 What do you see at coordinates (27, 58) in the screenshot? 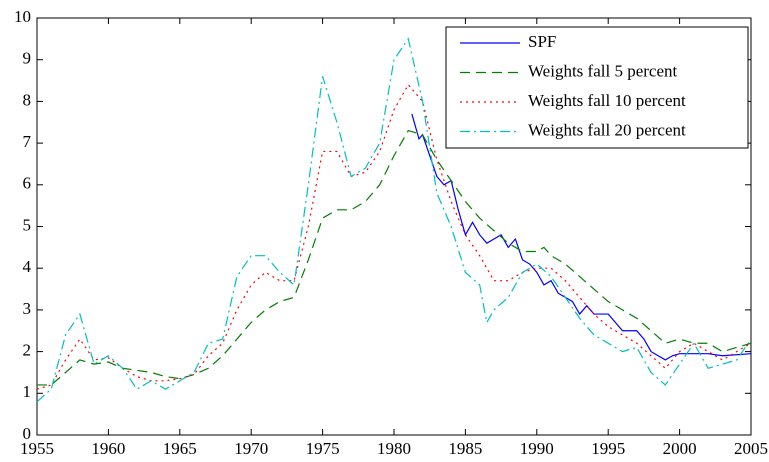
I see `y-tick-label: 9` at bounding box center [27, 58].